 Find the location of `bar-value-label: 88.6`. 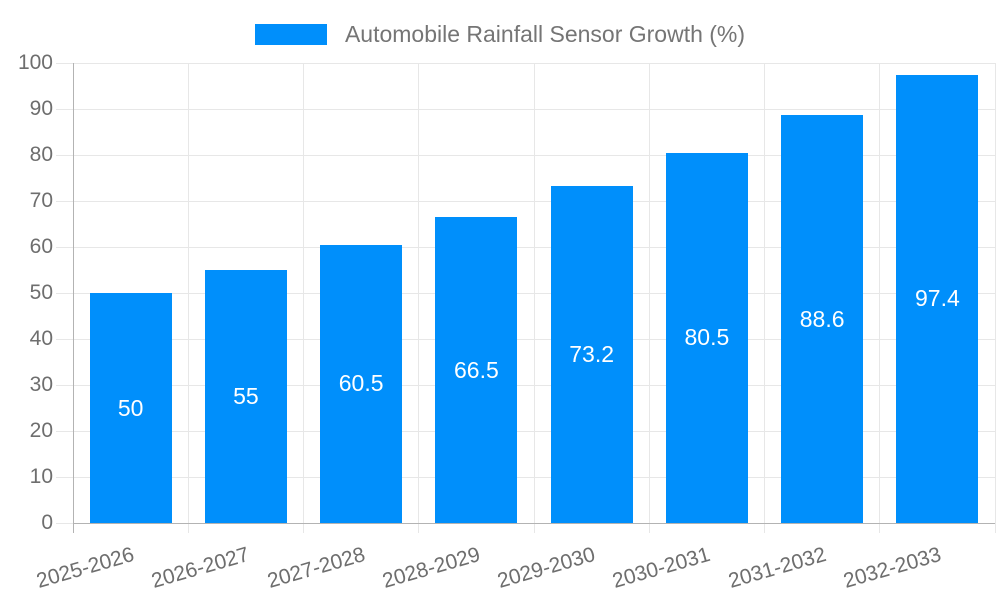

bar-value-label: 88.6 is located at coordinates (822, 318).